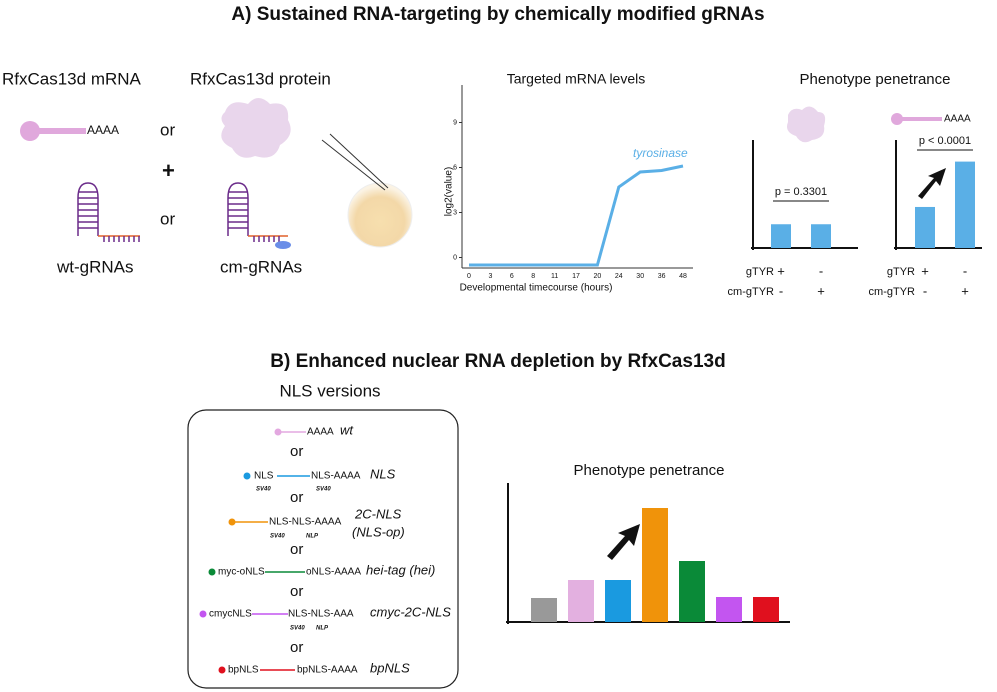 Image resolution: width=997 pixels, height=692 pixels. What do you see at coordinates (801, 192) in the screenshot?
I see `p-value: p = 0.3301` at bounding box center [801, 192].